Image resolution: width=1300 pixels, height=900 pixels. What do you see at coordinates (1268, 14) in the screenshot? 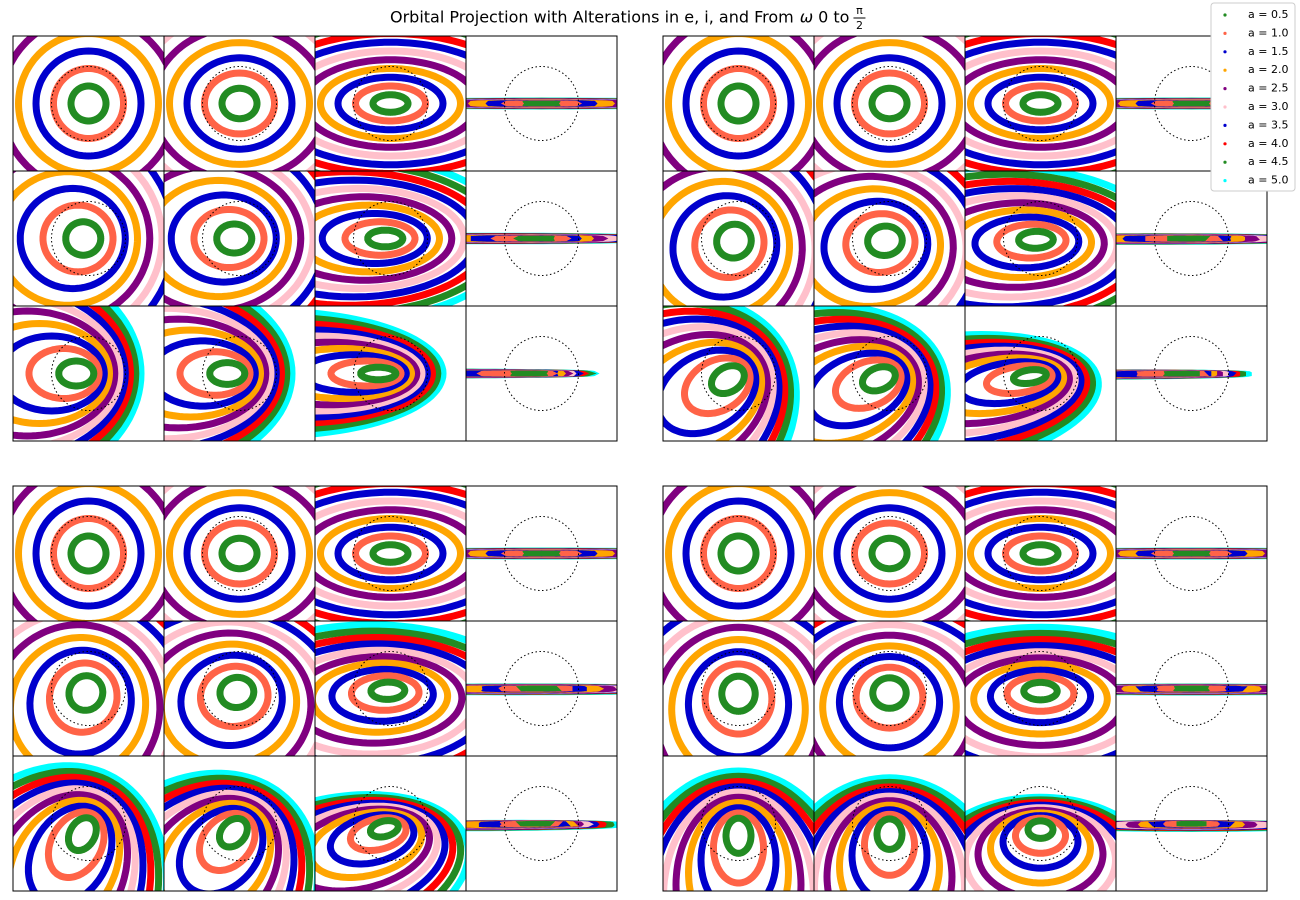
I see `legend-label: a = 0.5` at bounding box center [1268, 14].